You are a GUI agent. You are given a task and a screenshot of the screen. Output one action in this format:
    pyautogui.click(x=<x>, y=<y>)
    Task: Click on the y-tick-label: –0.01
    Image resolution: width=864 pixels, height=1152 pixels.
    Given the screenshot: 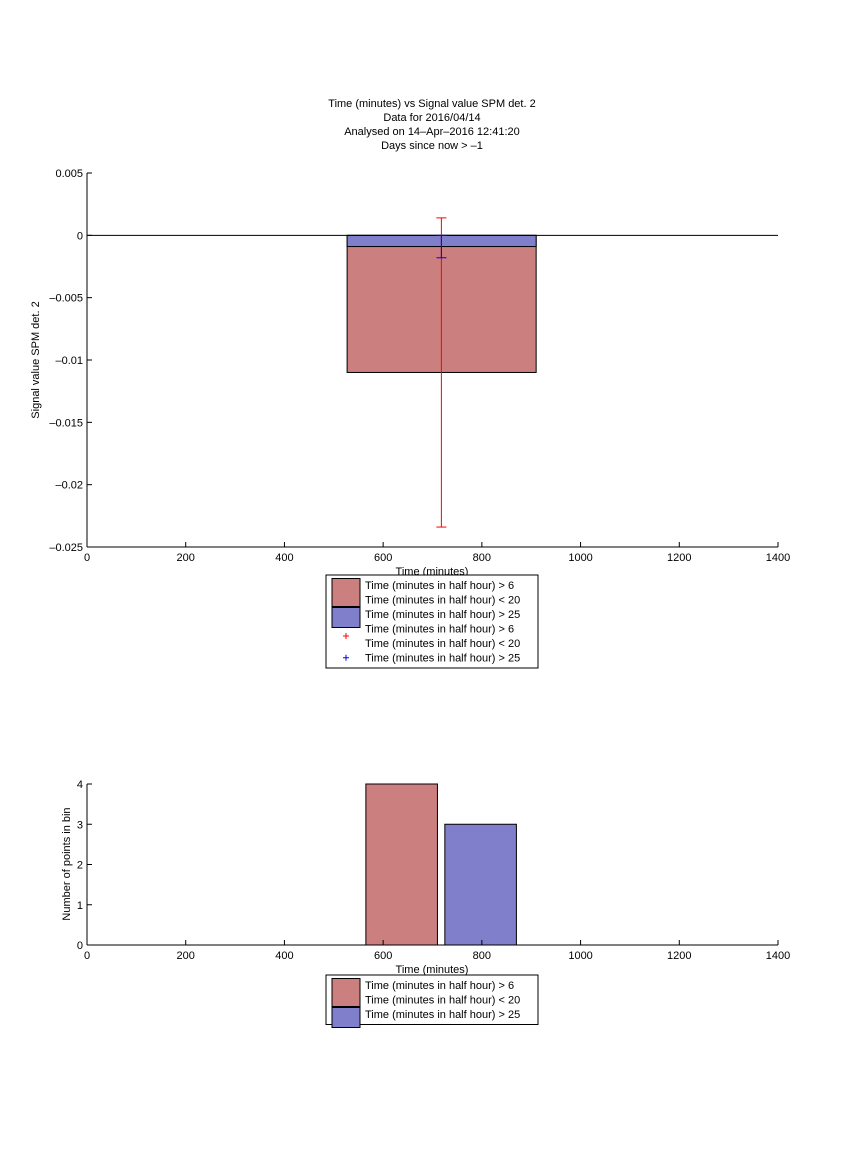 What is the action you would take?
    pyautogui.click(x=69, y=361)
    